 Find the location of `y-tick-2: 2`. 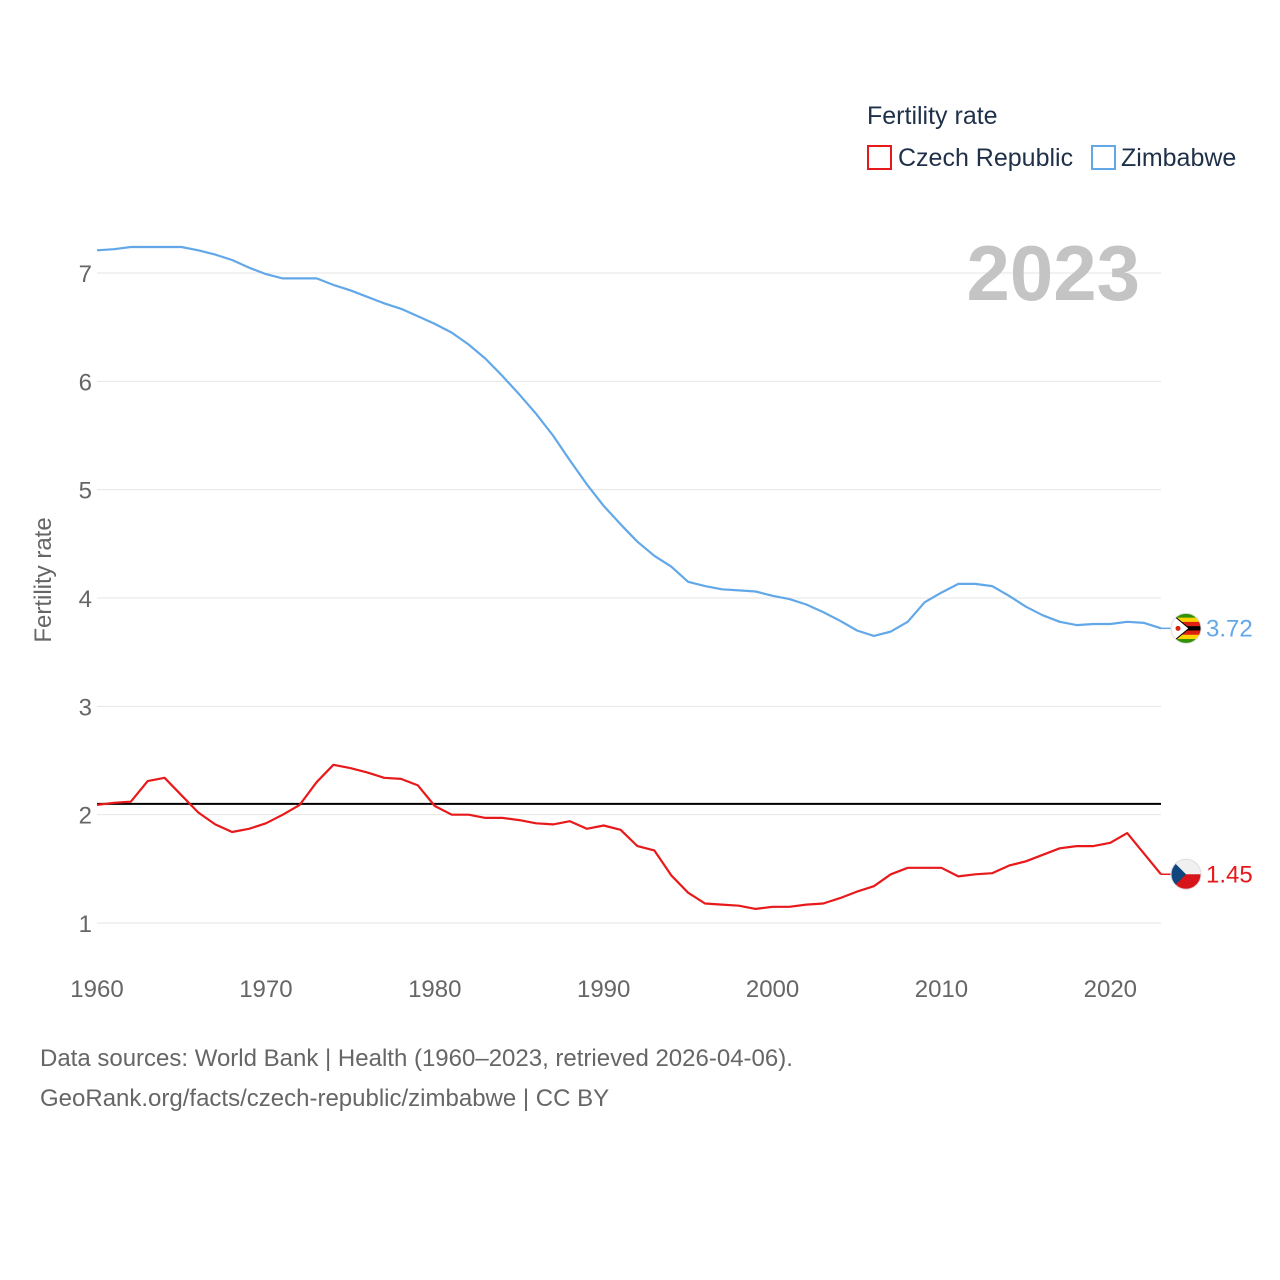

y-tick-2: 2 is located at coordinates (85, 816).